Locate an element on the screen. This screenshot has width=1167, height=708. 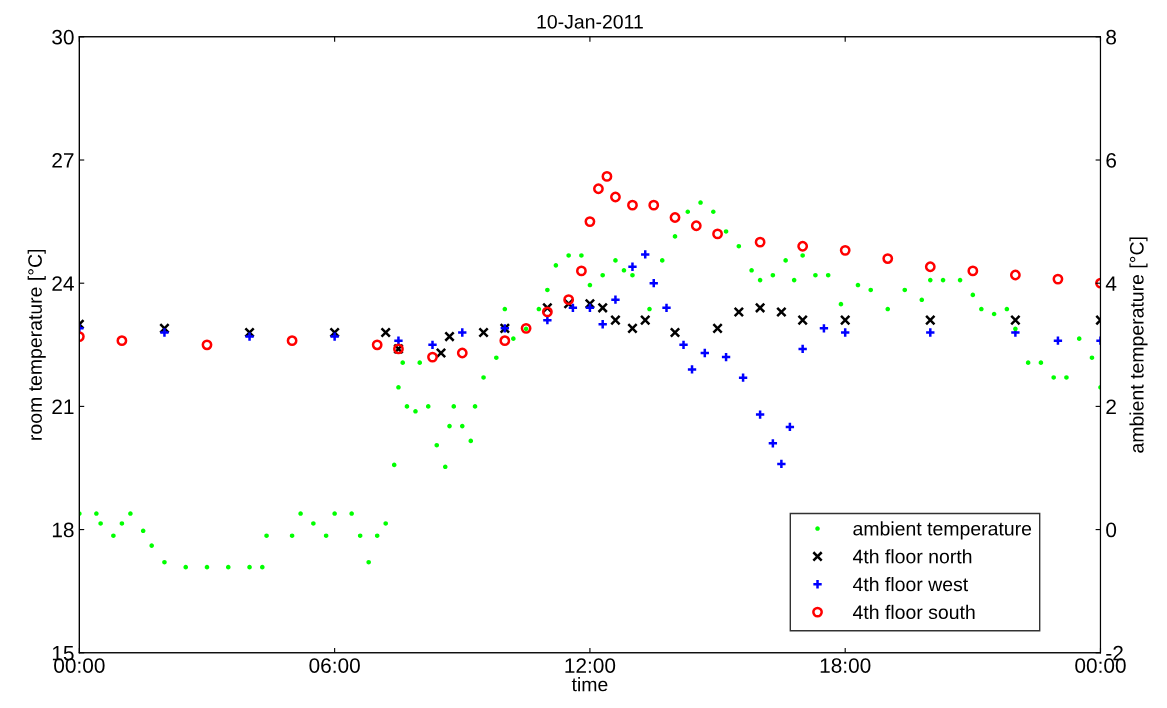
y2-tick-label: 4 is located at coordinates (1111, 283).